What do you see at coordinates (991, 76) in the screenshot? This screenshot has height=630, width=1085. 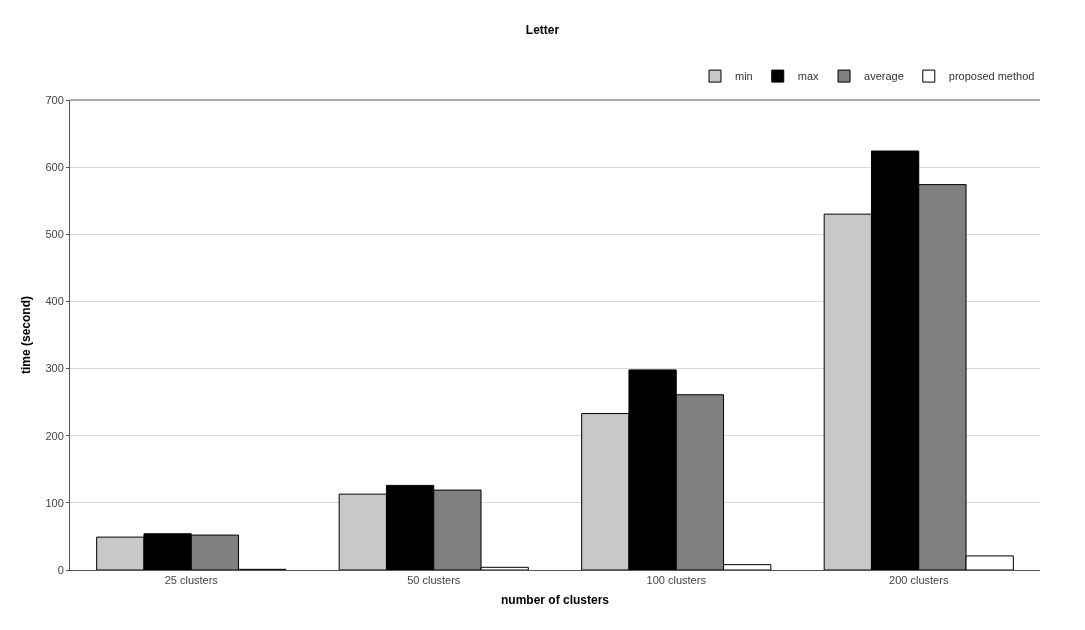 I see `legend-label: proposed method` at bounding box center [991, 76].